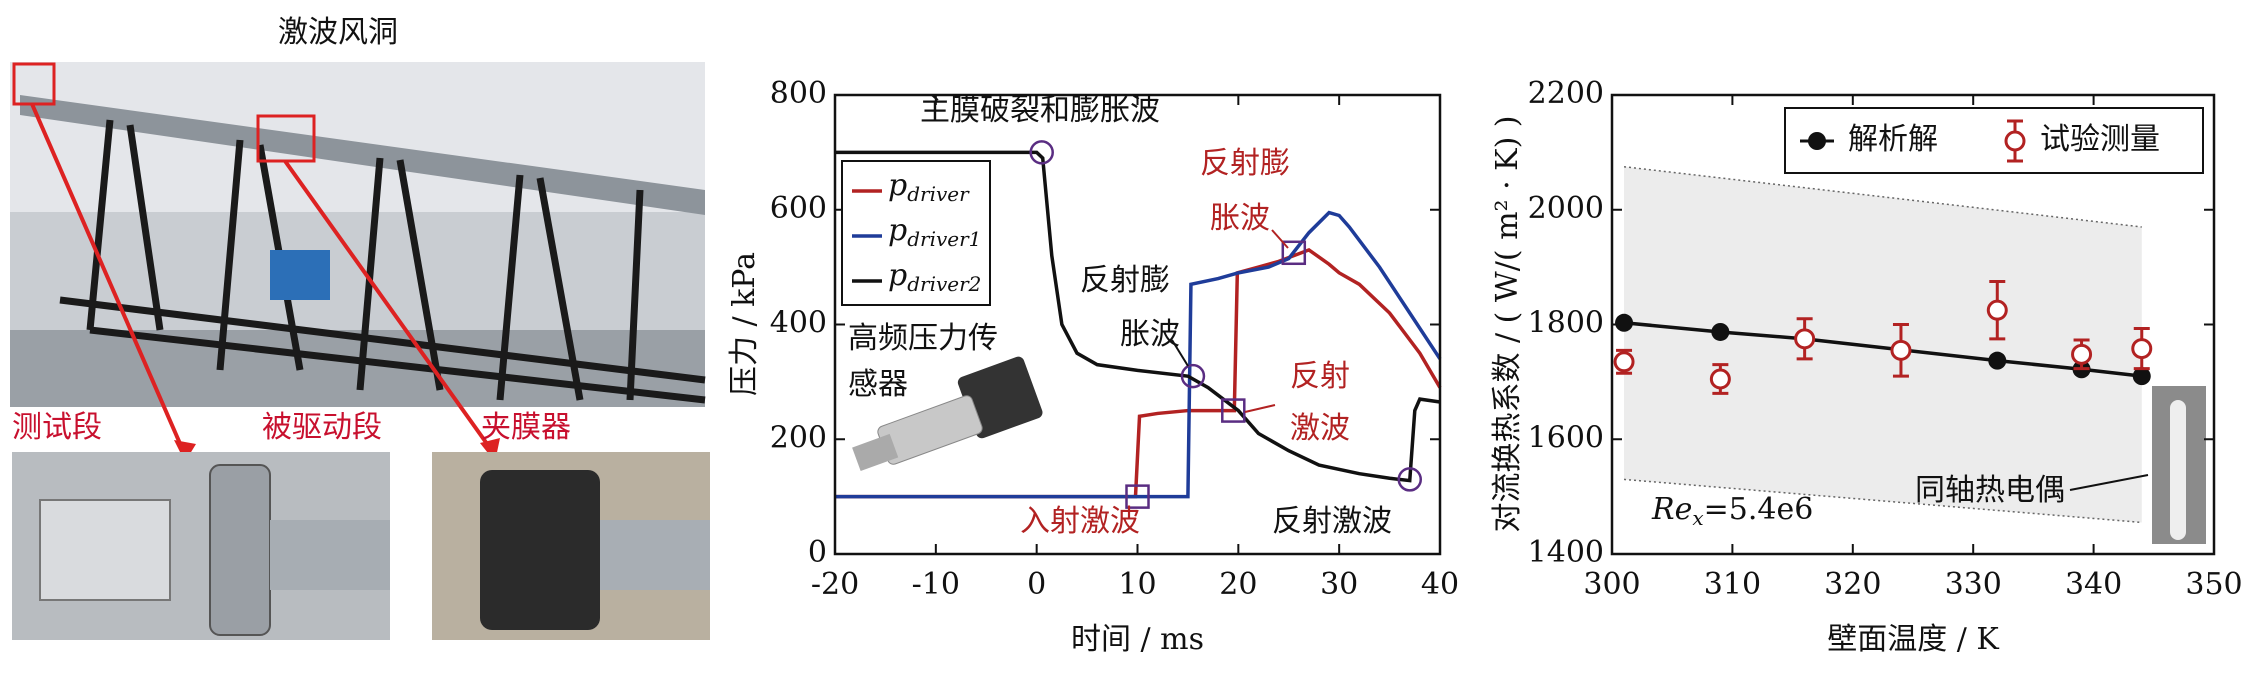 The height and width of the screenshot is (678, 2257). Describe the element at coordinates (2093, 584) in the screenshot. I see `x-tick-label: 340` at that location.